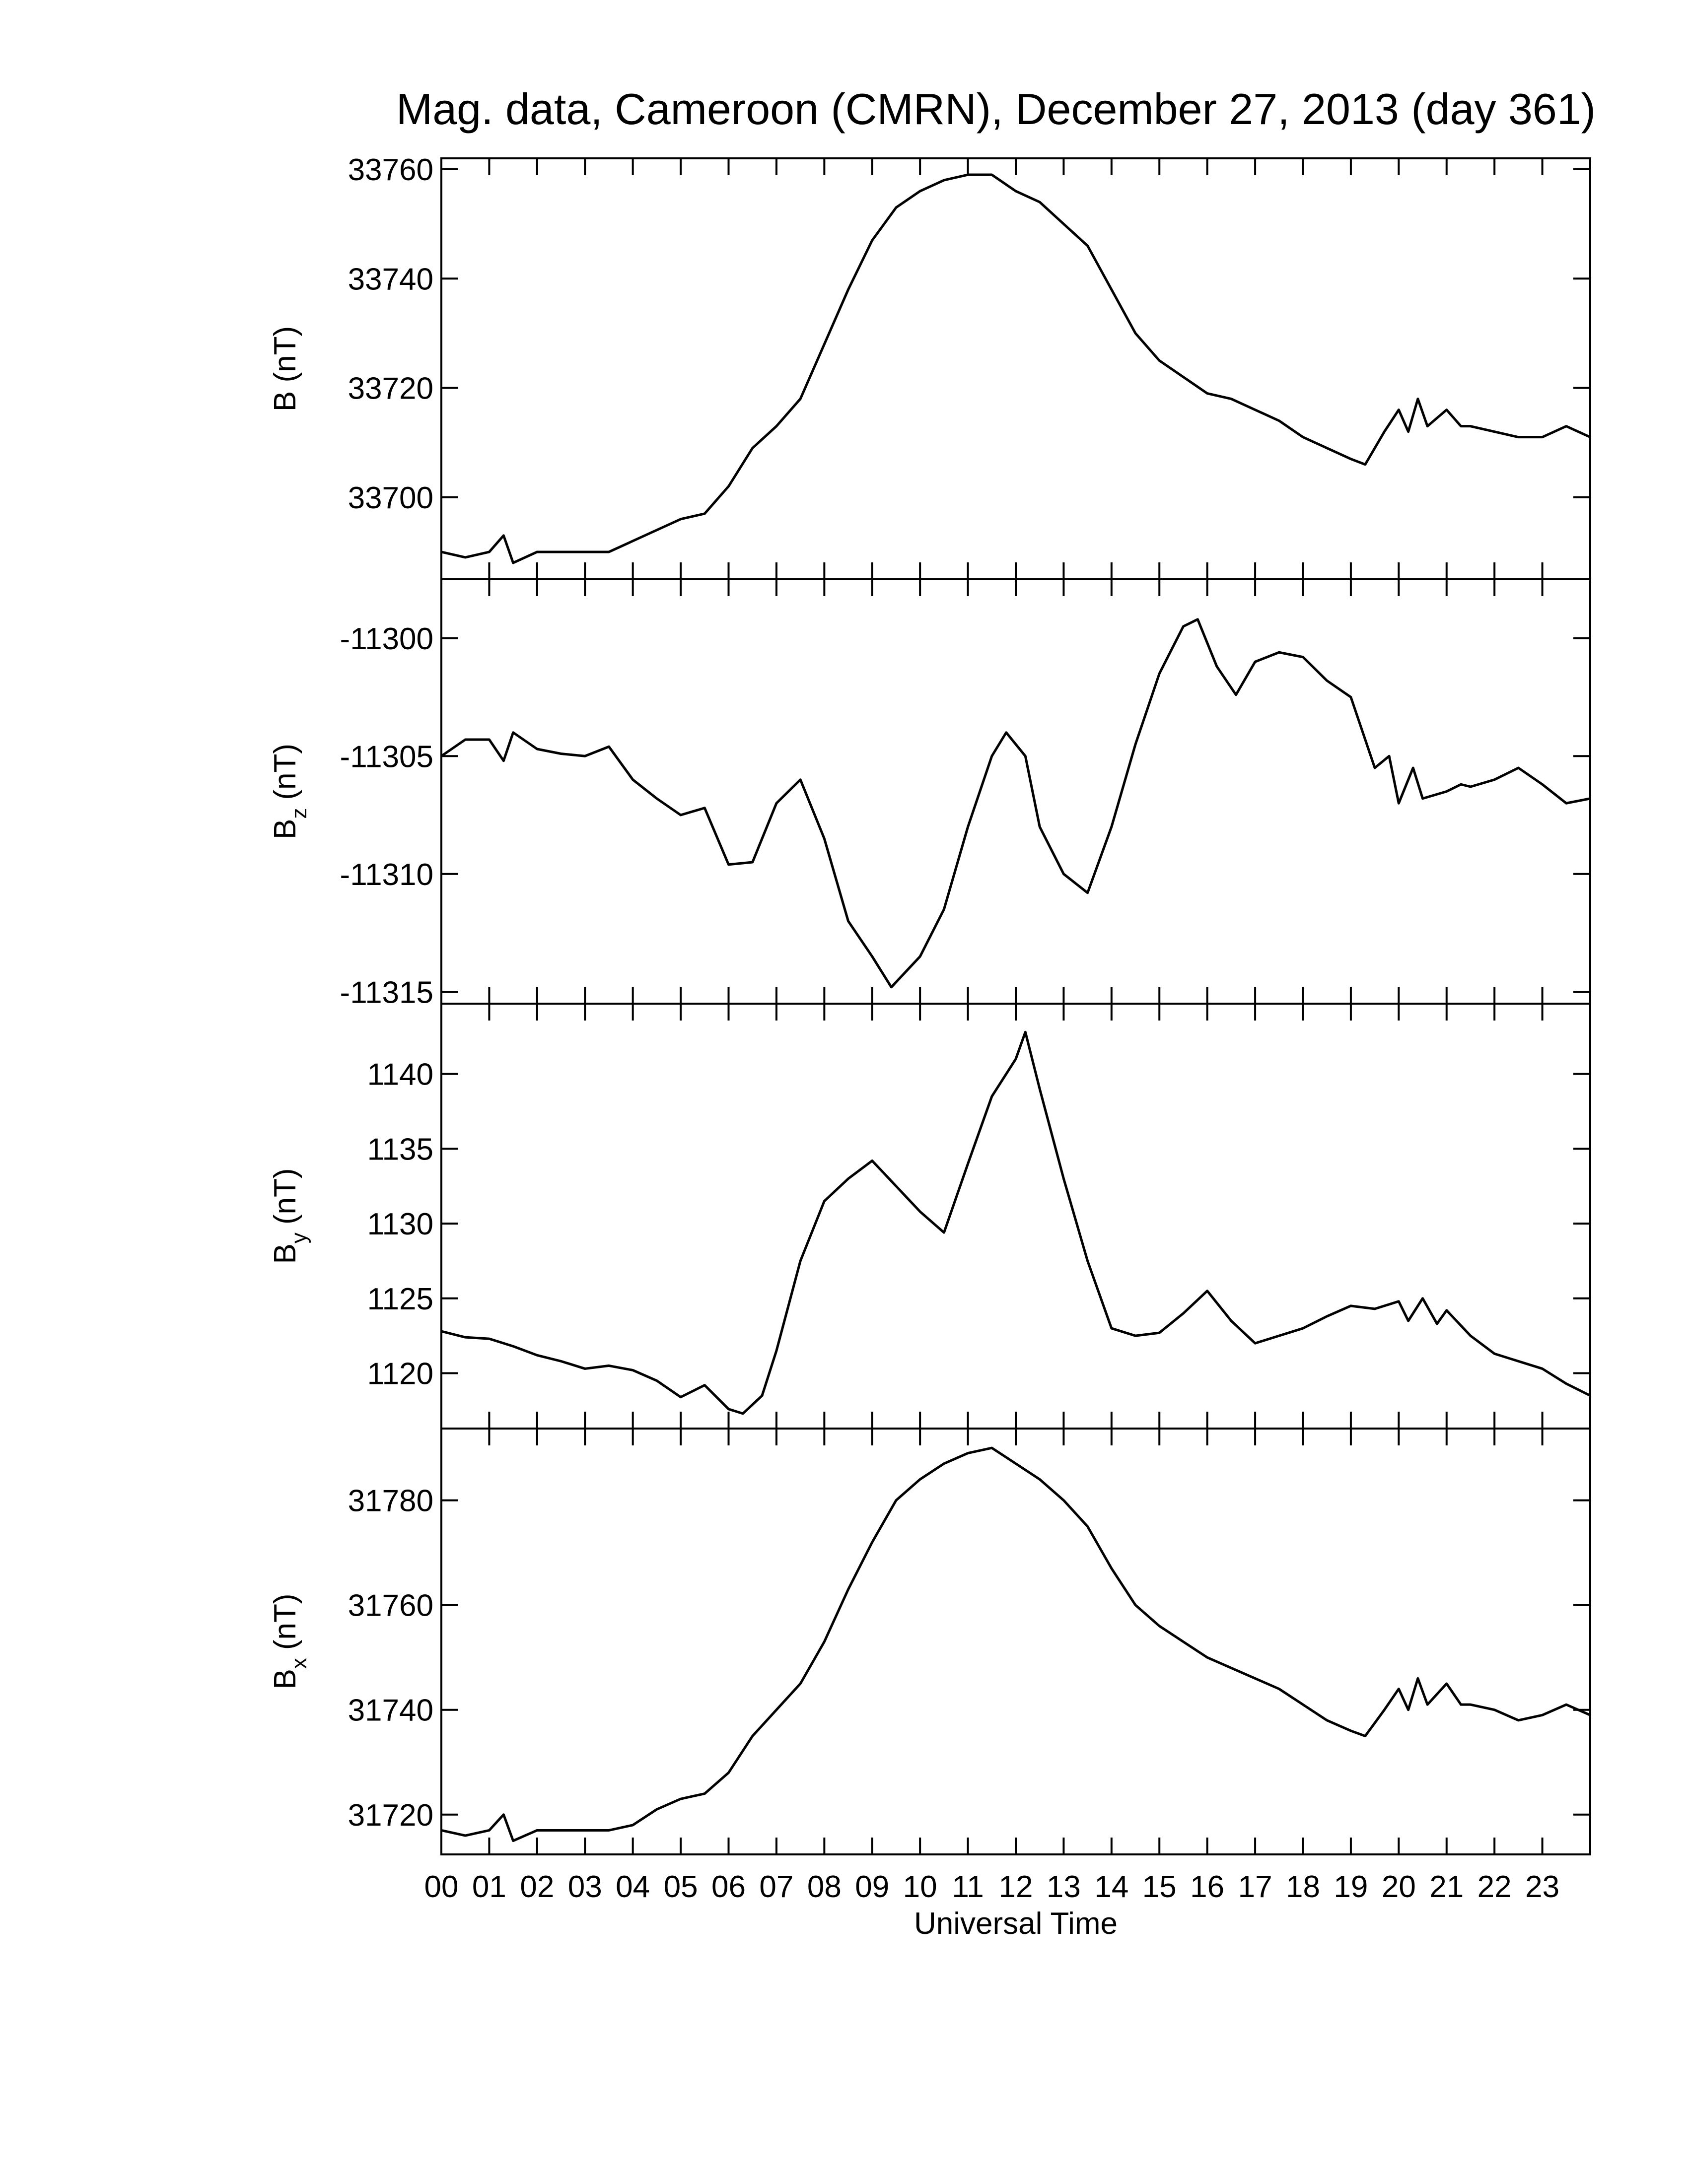 This screenshot has height=2184, width=1688. What do you see at coordinates (1111, 1887) in the screenshot?
I see `x-tick-label: 14` at bounding box center [1111, 1887].